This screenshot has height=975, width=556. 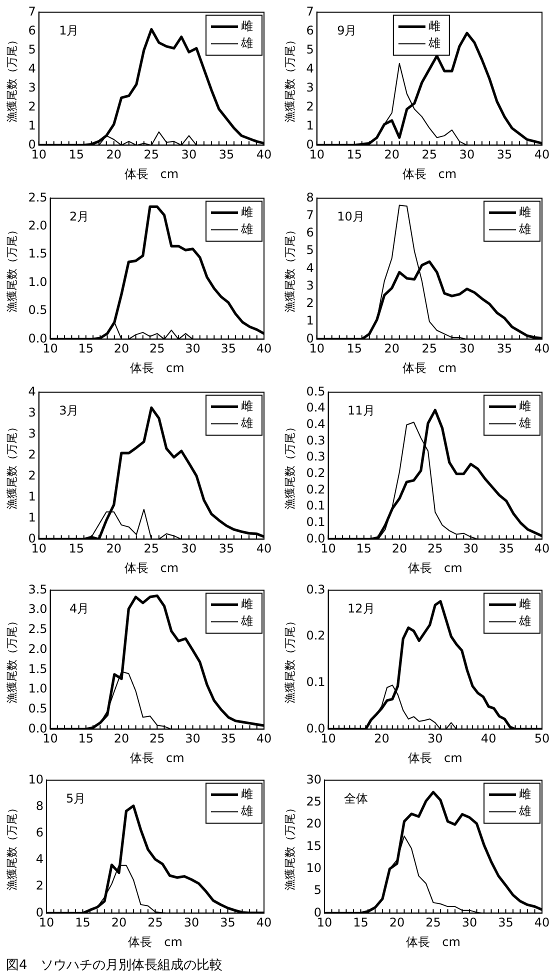 I want to click on y-tick-label: 1.5, so click(x=38, y=669).